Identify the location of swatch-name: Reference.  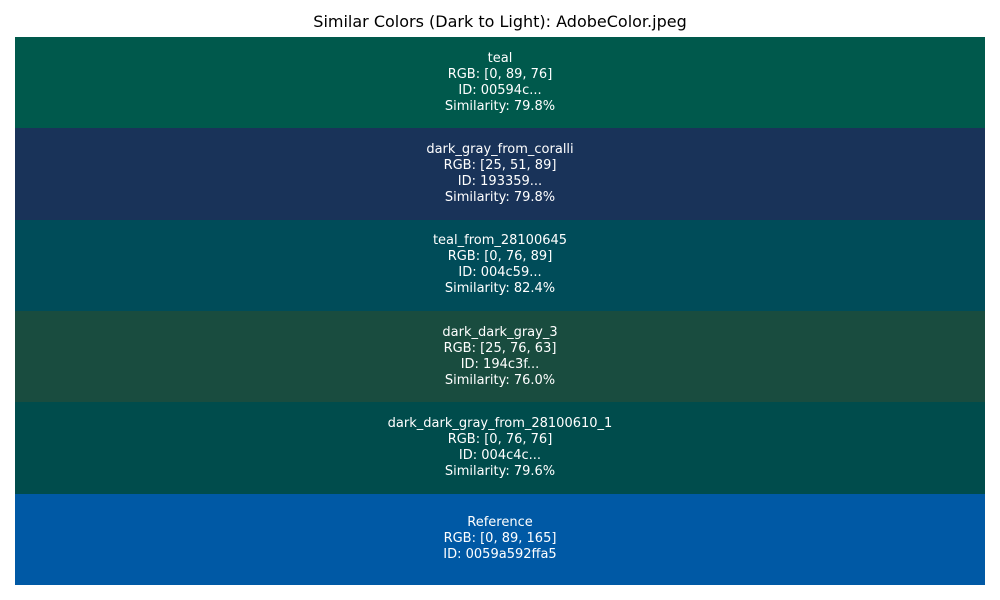
(500, 523).